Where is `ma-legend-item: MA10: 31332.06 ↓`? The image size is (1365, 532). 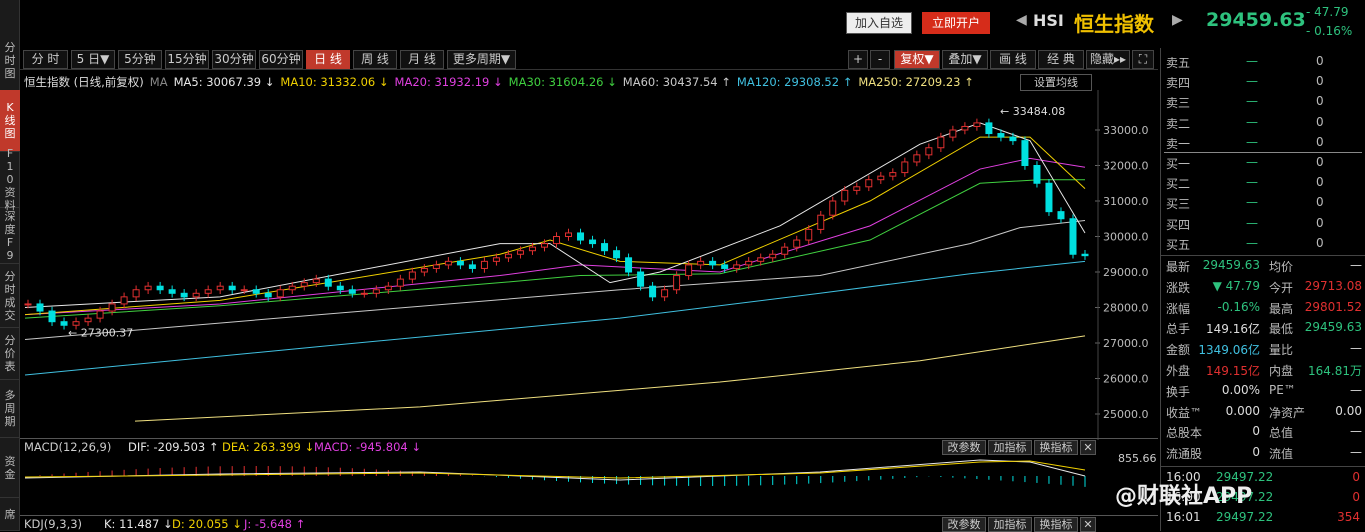 ma-legend-item: MA10: 31332.06 ↓ is located at coordinates (334, 82).